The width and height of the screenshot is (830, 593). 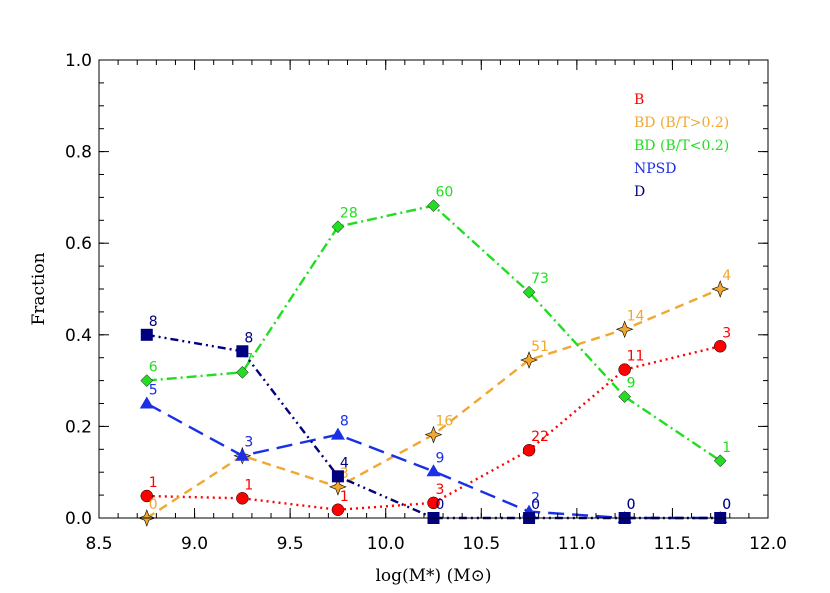 I want to click on chart-legend: B BD (B/T>0.2) BD (B/T<0.2) NPSD D, so click(x=681, y=146).